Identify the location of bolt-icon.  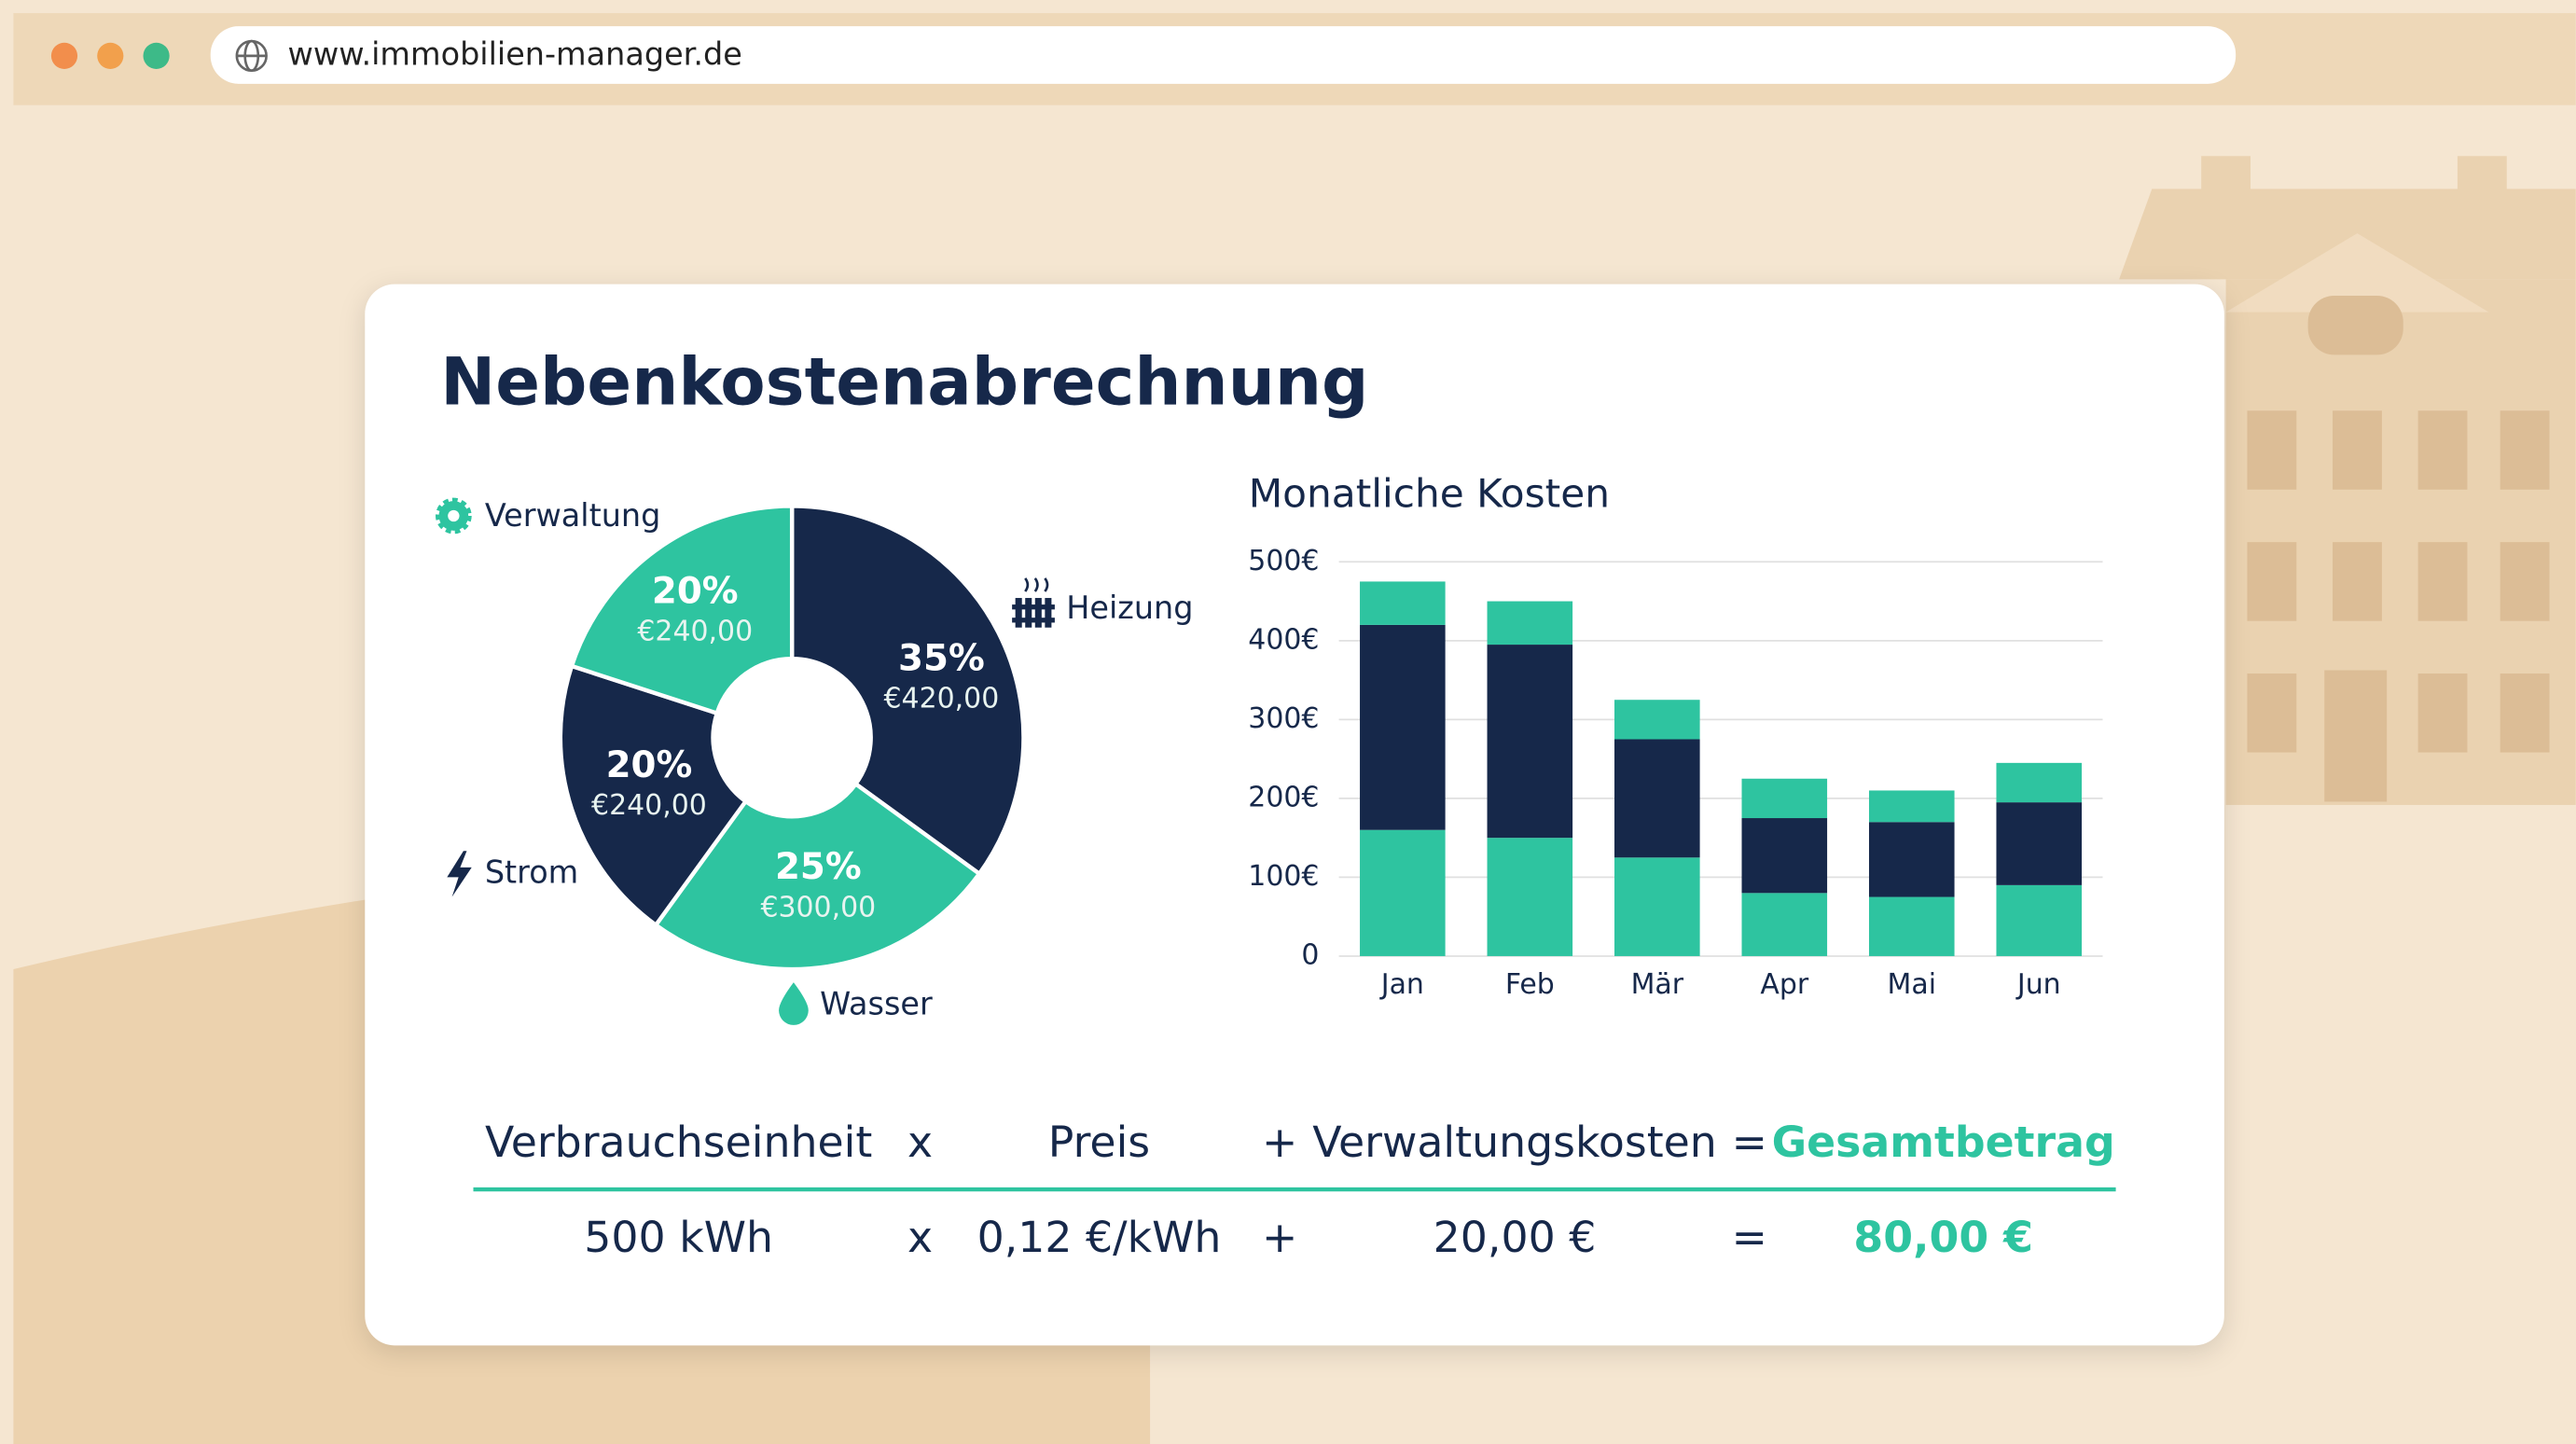
(459, 874).